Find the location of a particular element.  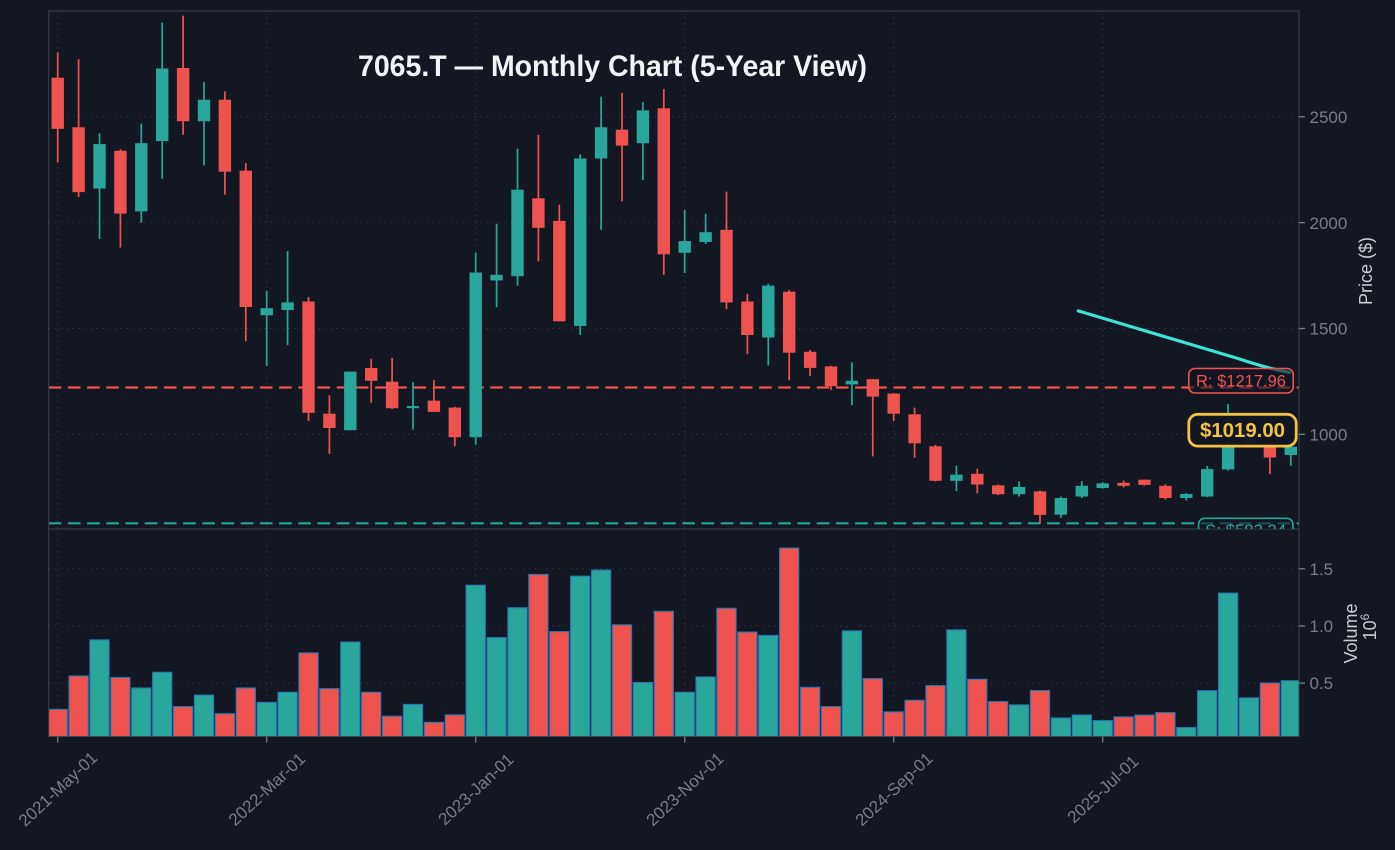

svg-text: Volume is located at coordinates (1351, 633).